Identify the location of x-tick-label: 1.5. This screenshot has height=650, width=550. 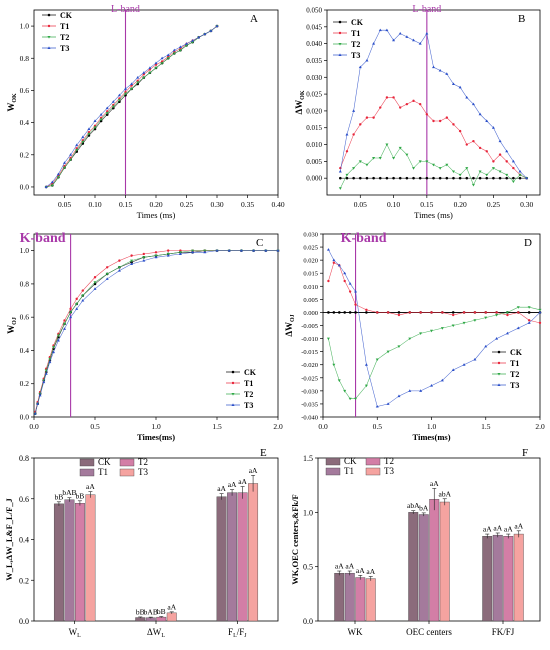
(486, 426).